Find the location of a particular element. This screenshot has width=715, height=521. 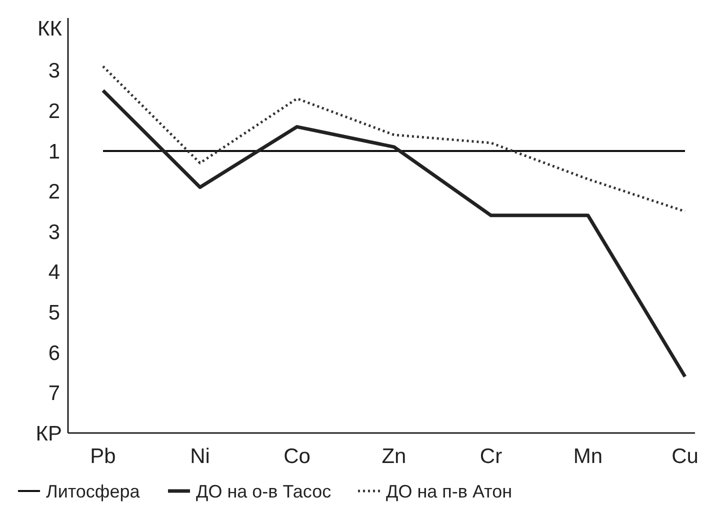

legend-label: Литосфера is located at coordinates (93, 491).